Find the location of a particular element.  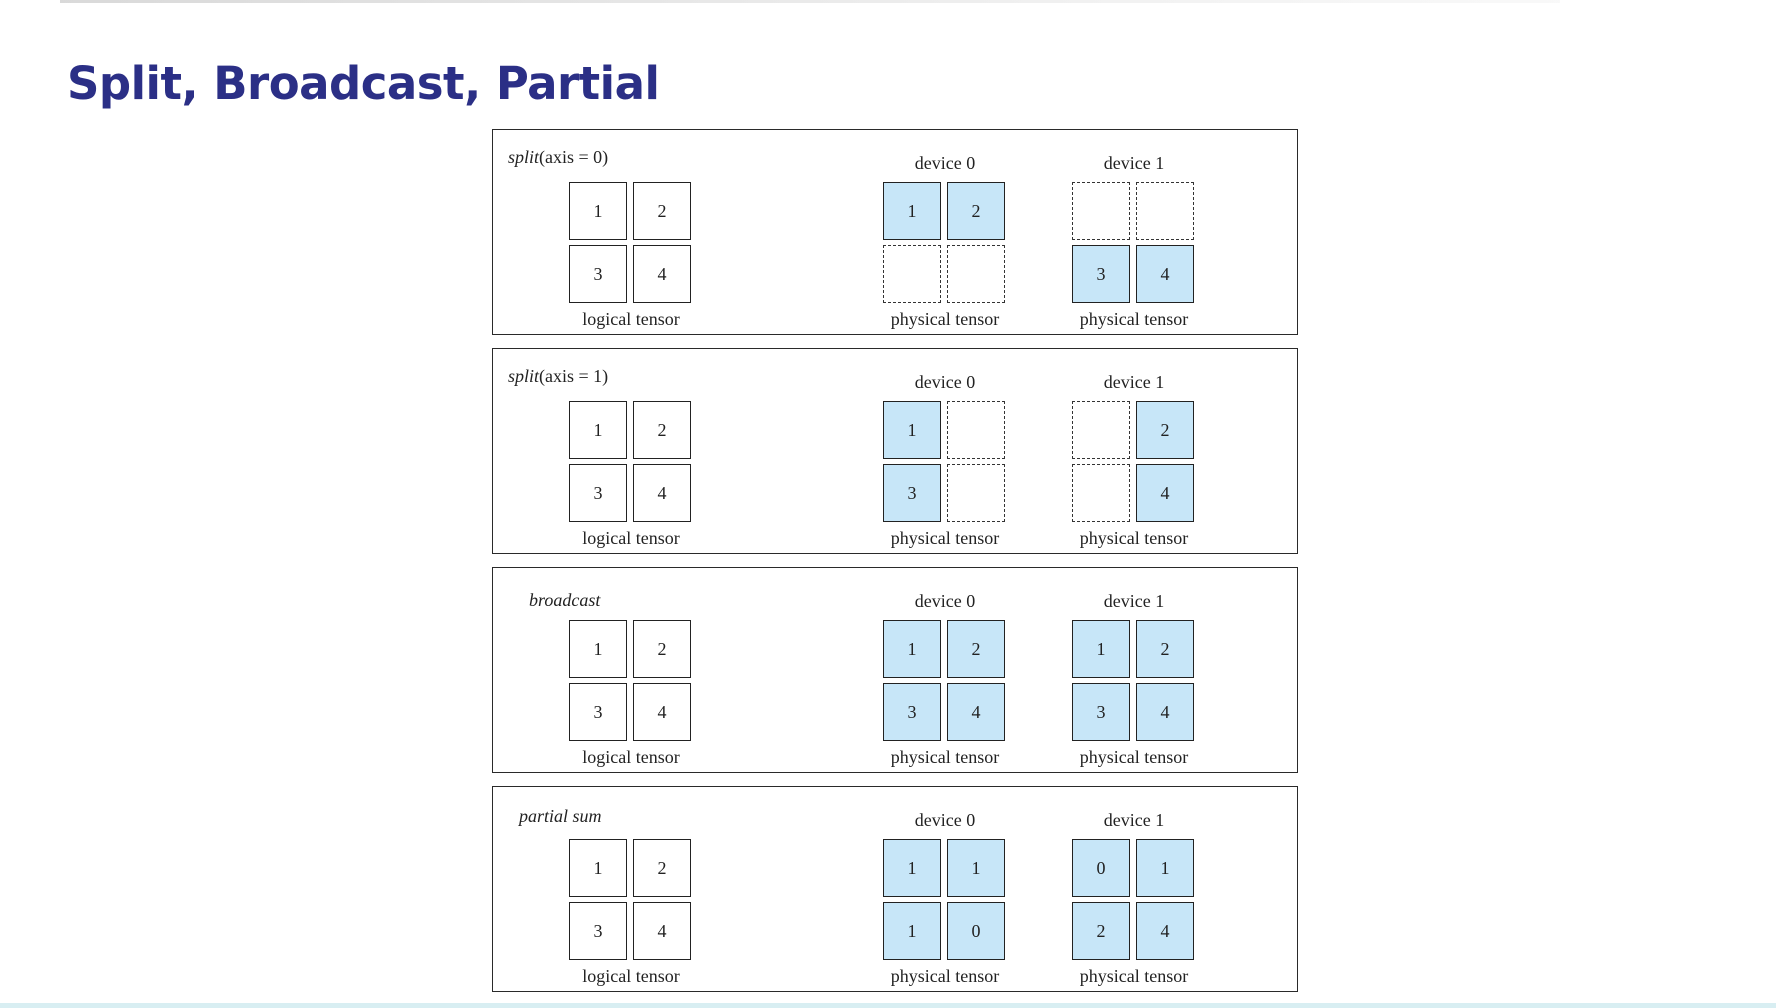

physical-tensor-grid: 1 2 is located at coordinates (945, 244).